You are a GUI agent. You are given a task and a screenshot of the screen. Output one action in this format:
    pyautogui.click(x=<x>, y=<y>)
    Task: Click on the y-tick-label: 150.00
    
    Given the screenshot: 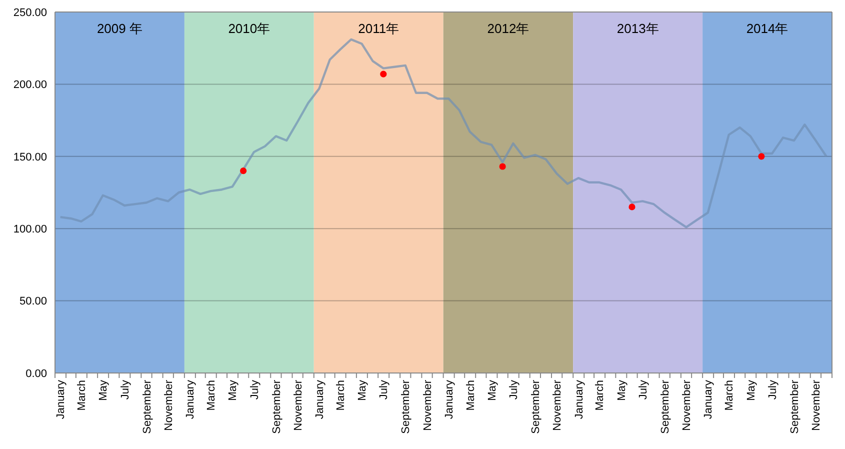 What is the action you would take?
    pyautogui.click(x=30, y=157)
    